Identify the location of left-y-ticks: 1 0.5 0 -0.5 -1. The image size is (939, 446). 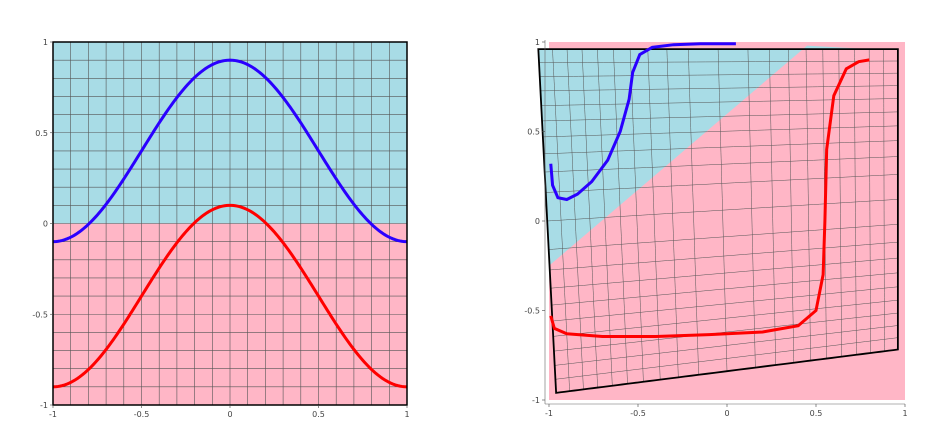
(42, 224).